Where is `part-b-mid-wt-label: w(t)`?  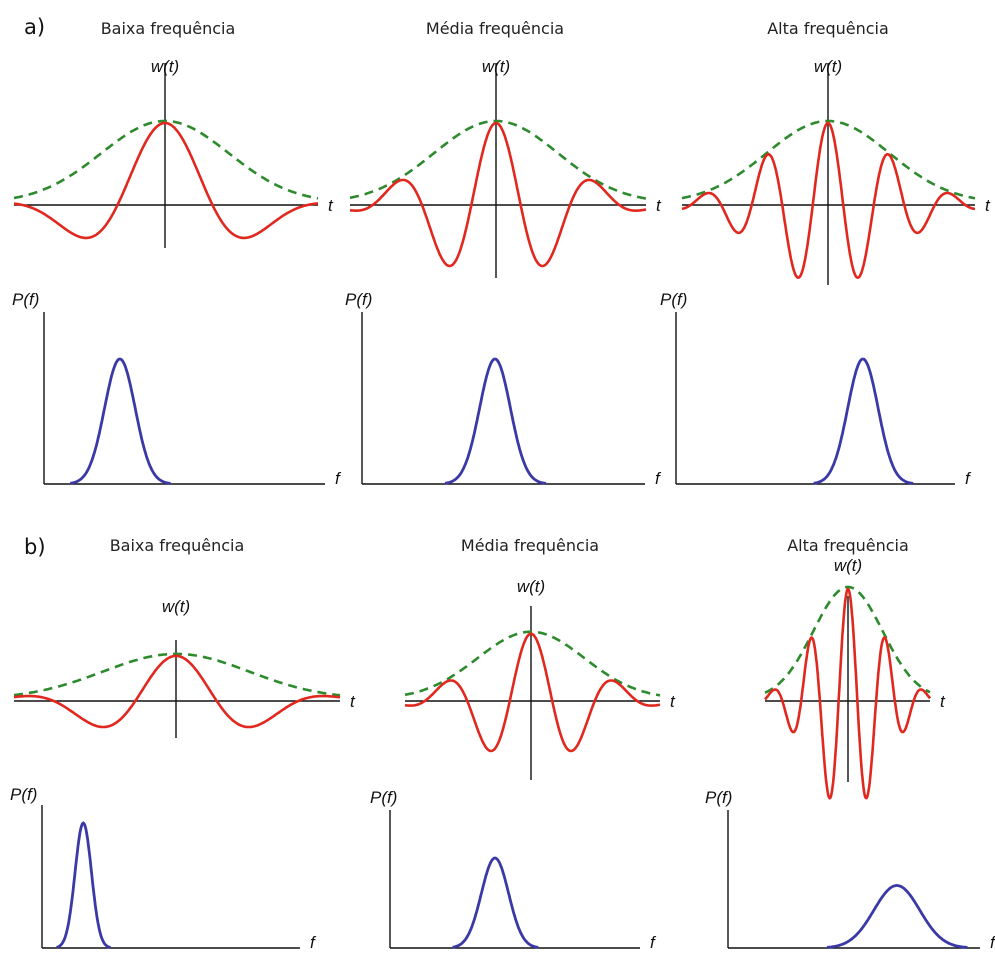
part-b-mid-wt-label: w(t) is located at coordinates (531, 586).